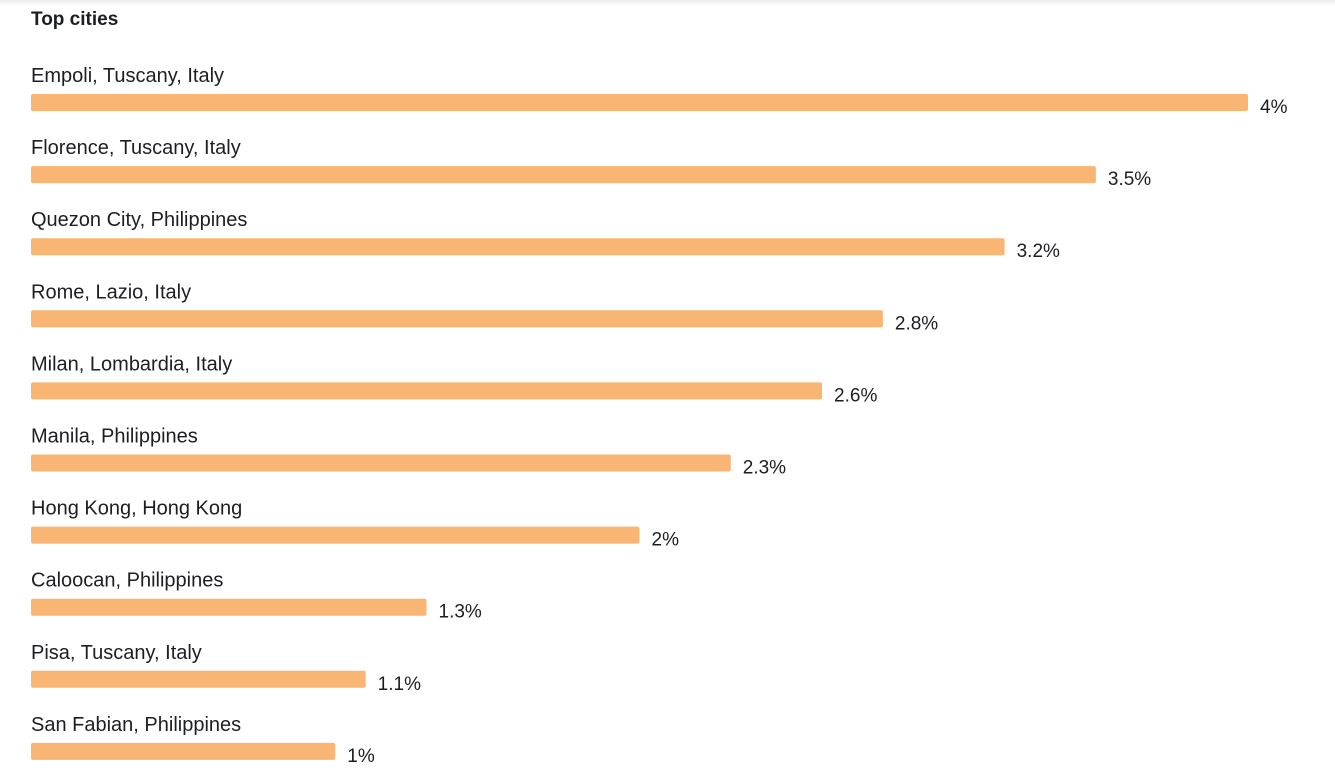 Image resolution: width=1335 pixels, height=781 pixels. What do you see at coordinates (75, 19) in the screenshot?
I see `chart-title: Top cities` at bounding box center [75, 19].